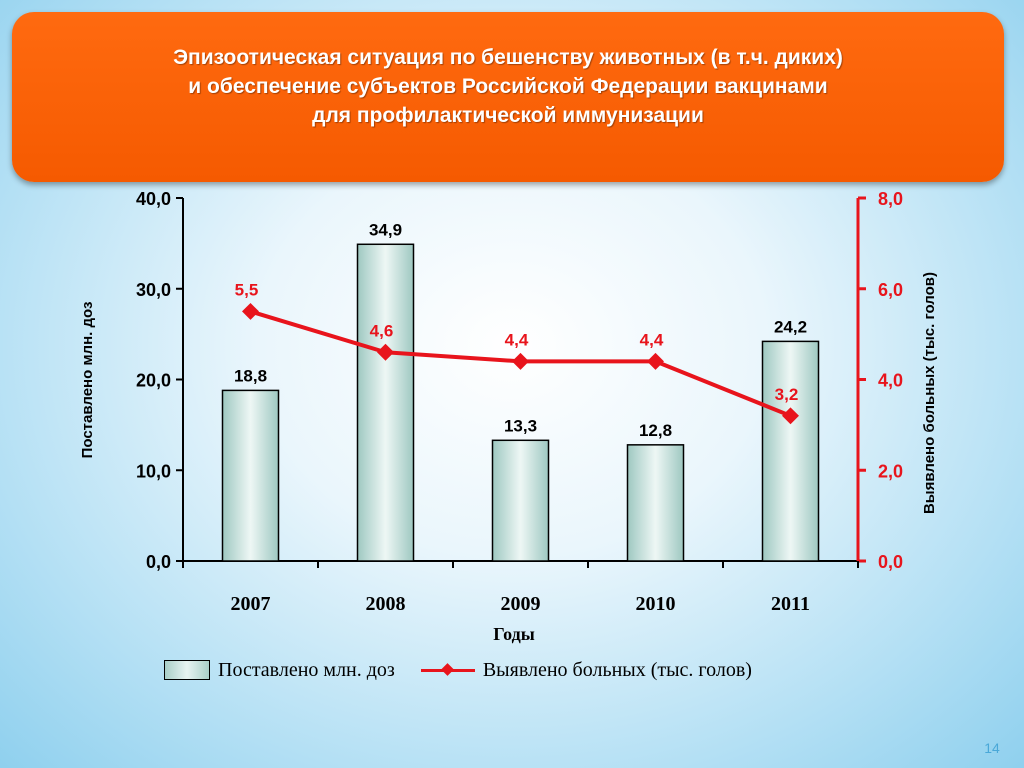 This screenshot has width=1024, height=768. What do you see at coordinates (382, 330) in the screenshot?
I see `line-data-label: 4,6` at bounding box center [382, 330].